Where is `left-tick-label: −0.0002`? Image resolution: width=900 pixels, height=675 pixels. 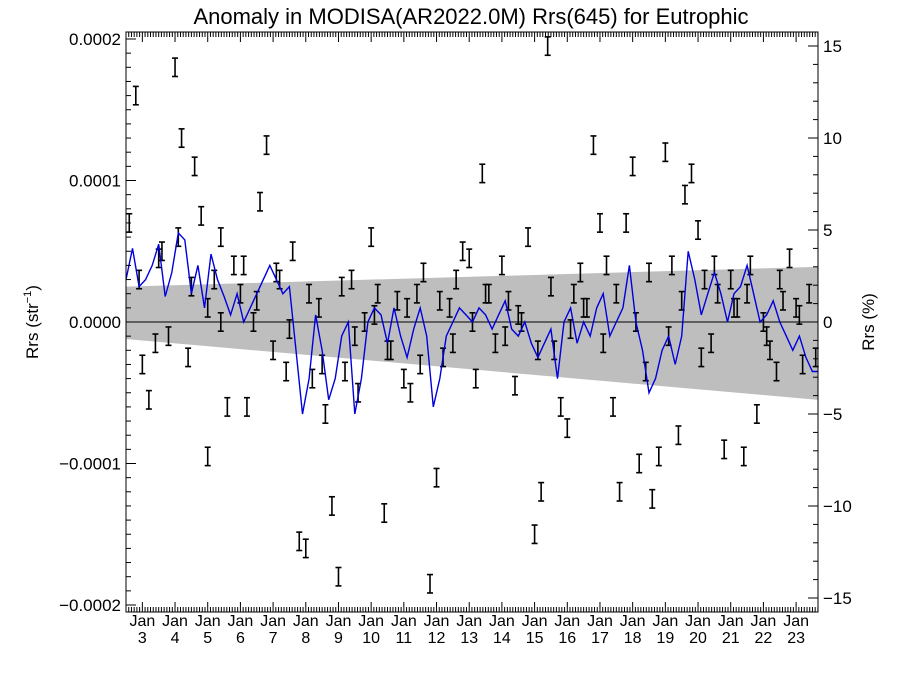 left-tick-label: −0.0002 is located at coordinates (90, 605).